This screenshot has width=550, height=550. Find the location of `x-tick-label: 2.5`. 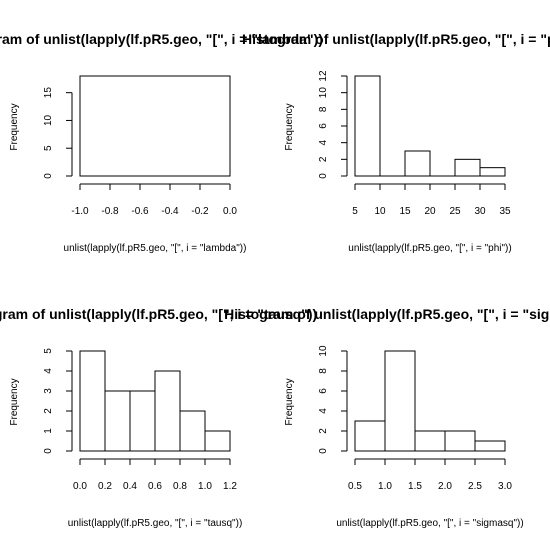

x-tick-label: 2.5 is located at coordinates (475, 486).